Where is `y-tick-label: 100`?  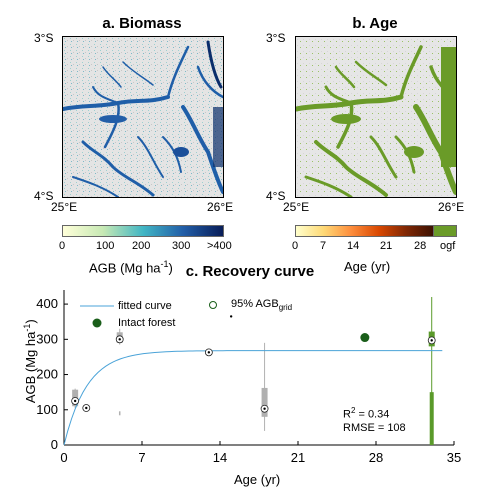
y-tick-label: 100 is located at coordinates (47, 409).